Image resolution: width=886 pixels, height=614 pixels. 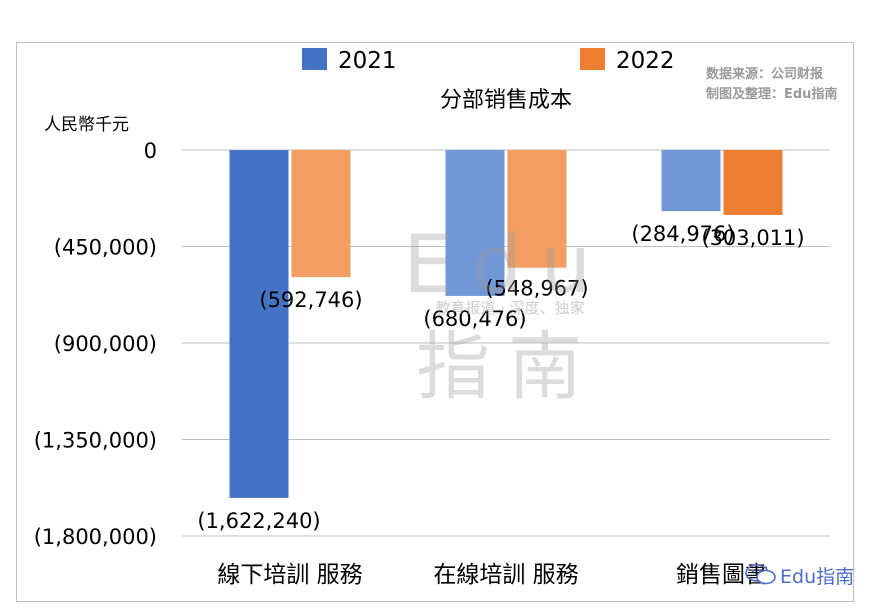 What do you see at coordinates (536, 289) in the screenshot?
I see `data-label: (548,967)` at bounding box center [536, 289].